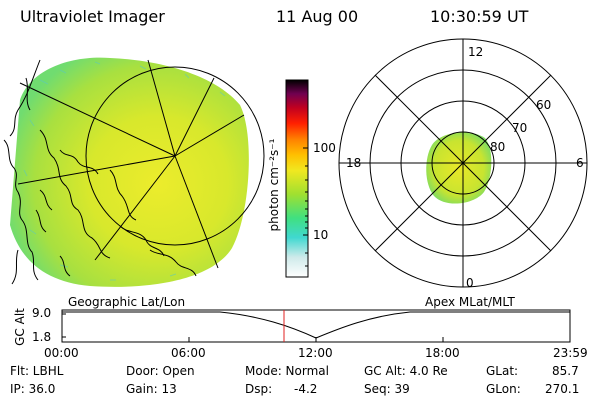  Describe the element at coordinates (387, 389) in the screenshot. I see `seq-info: Seq: 39` at that location.